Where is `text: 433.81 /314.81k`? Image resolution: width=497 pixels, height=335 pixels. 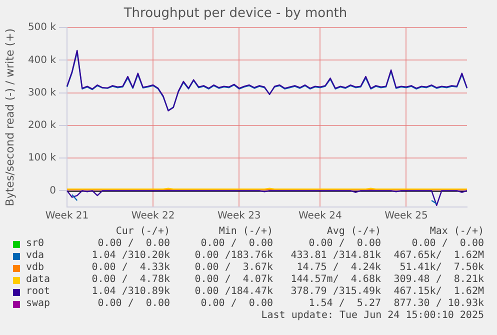 text: 433.81 /314.81k is located at coordinates (335, 255).